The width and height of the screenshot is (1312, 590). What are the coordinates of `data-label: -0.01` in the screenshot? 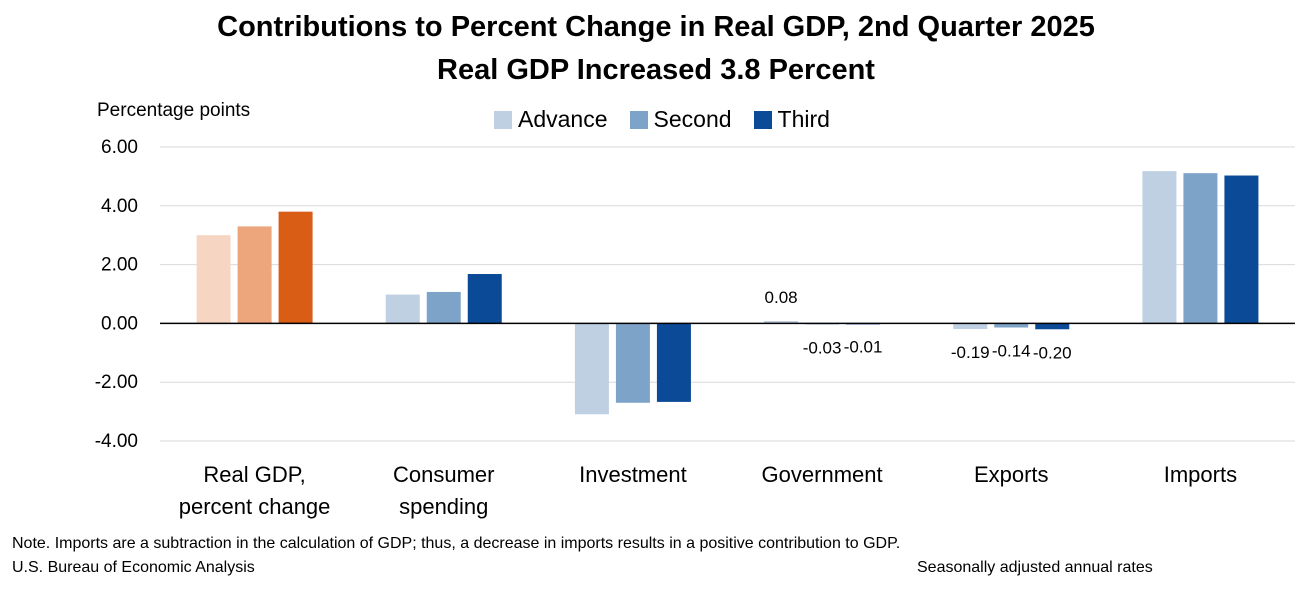 It's located at (863, 347).